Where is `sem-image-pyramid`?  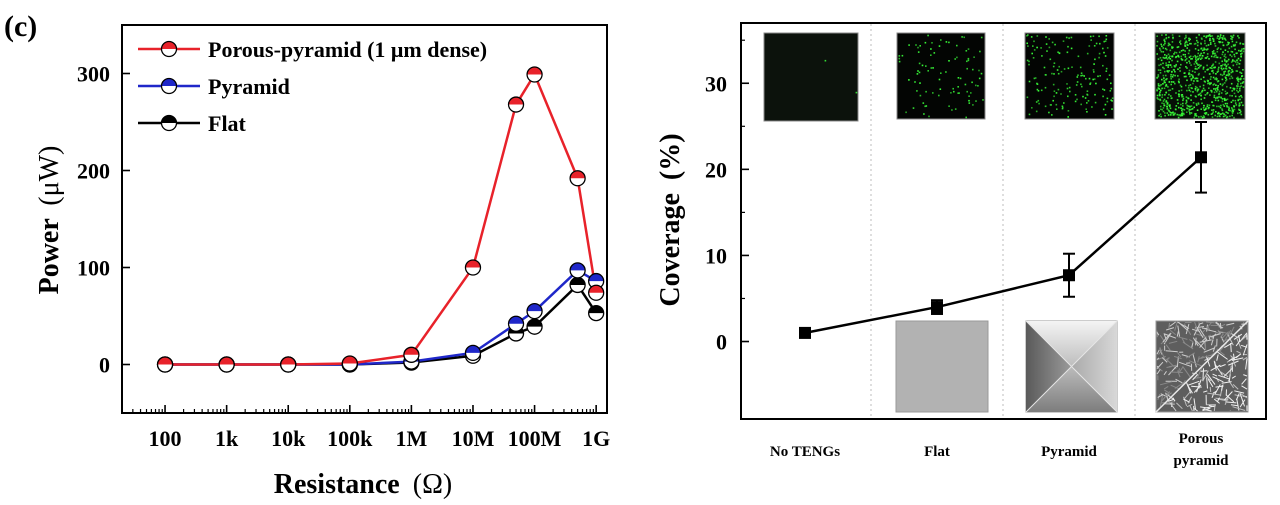 sem-image-pyramid is located at coordinates (1071, 366).